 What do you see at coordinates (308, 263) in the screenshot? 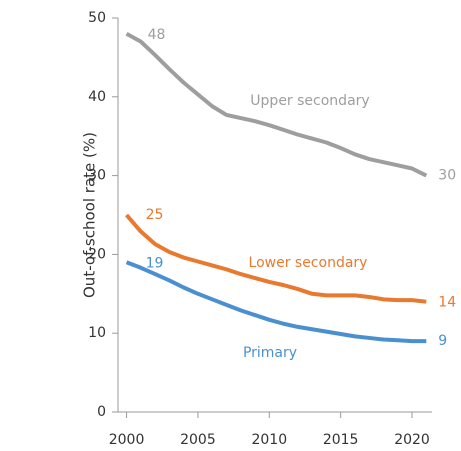
I see `series-label: Lower secondary` at bounding box center [308, 263].